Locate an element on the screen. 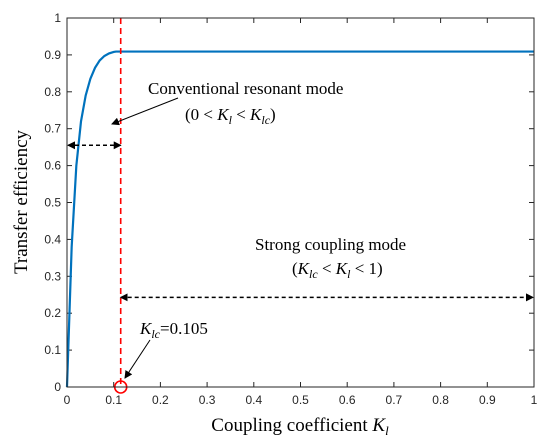  x-tick-label: 0.3 is located at coordinates (207, 400).